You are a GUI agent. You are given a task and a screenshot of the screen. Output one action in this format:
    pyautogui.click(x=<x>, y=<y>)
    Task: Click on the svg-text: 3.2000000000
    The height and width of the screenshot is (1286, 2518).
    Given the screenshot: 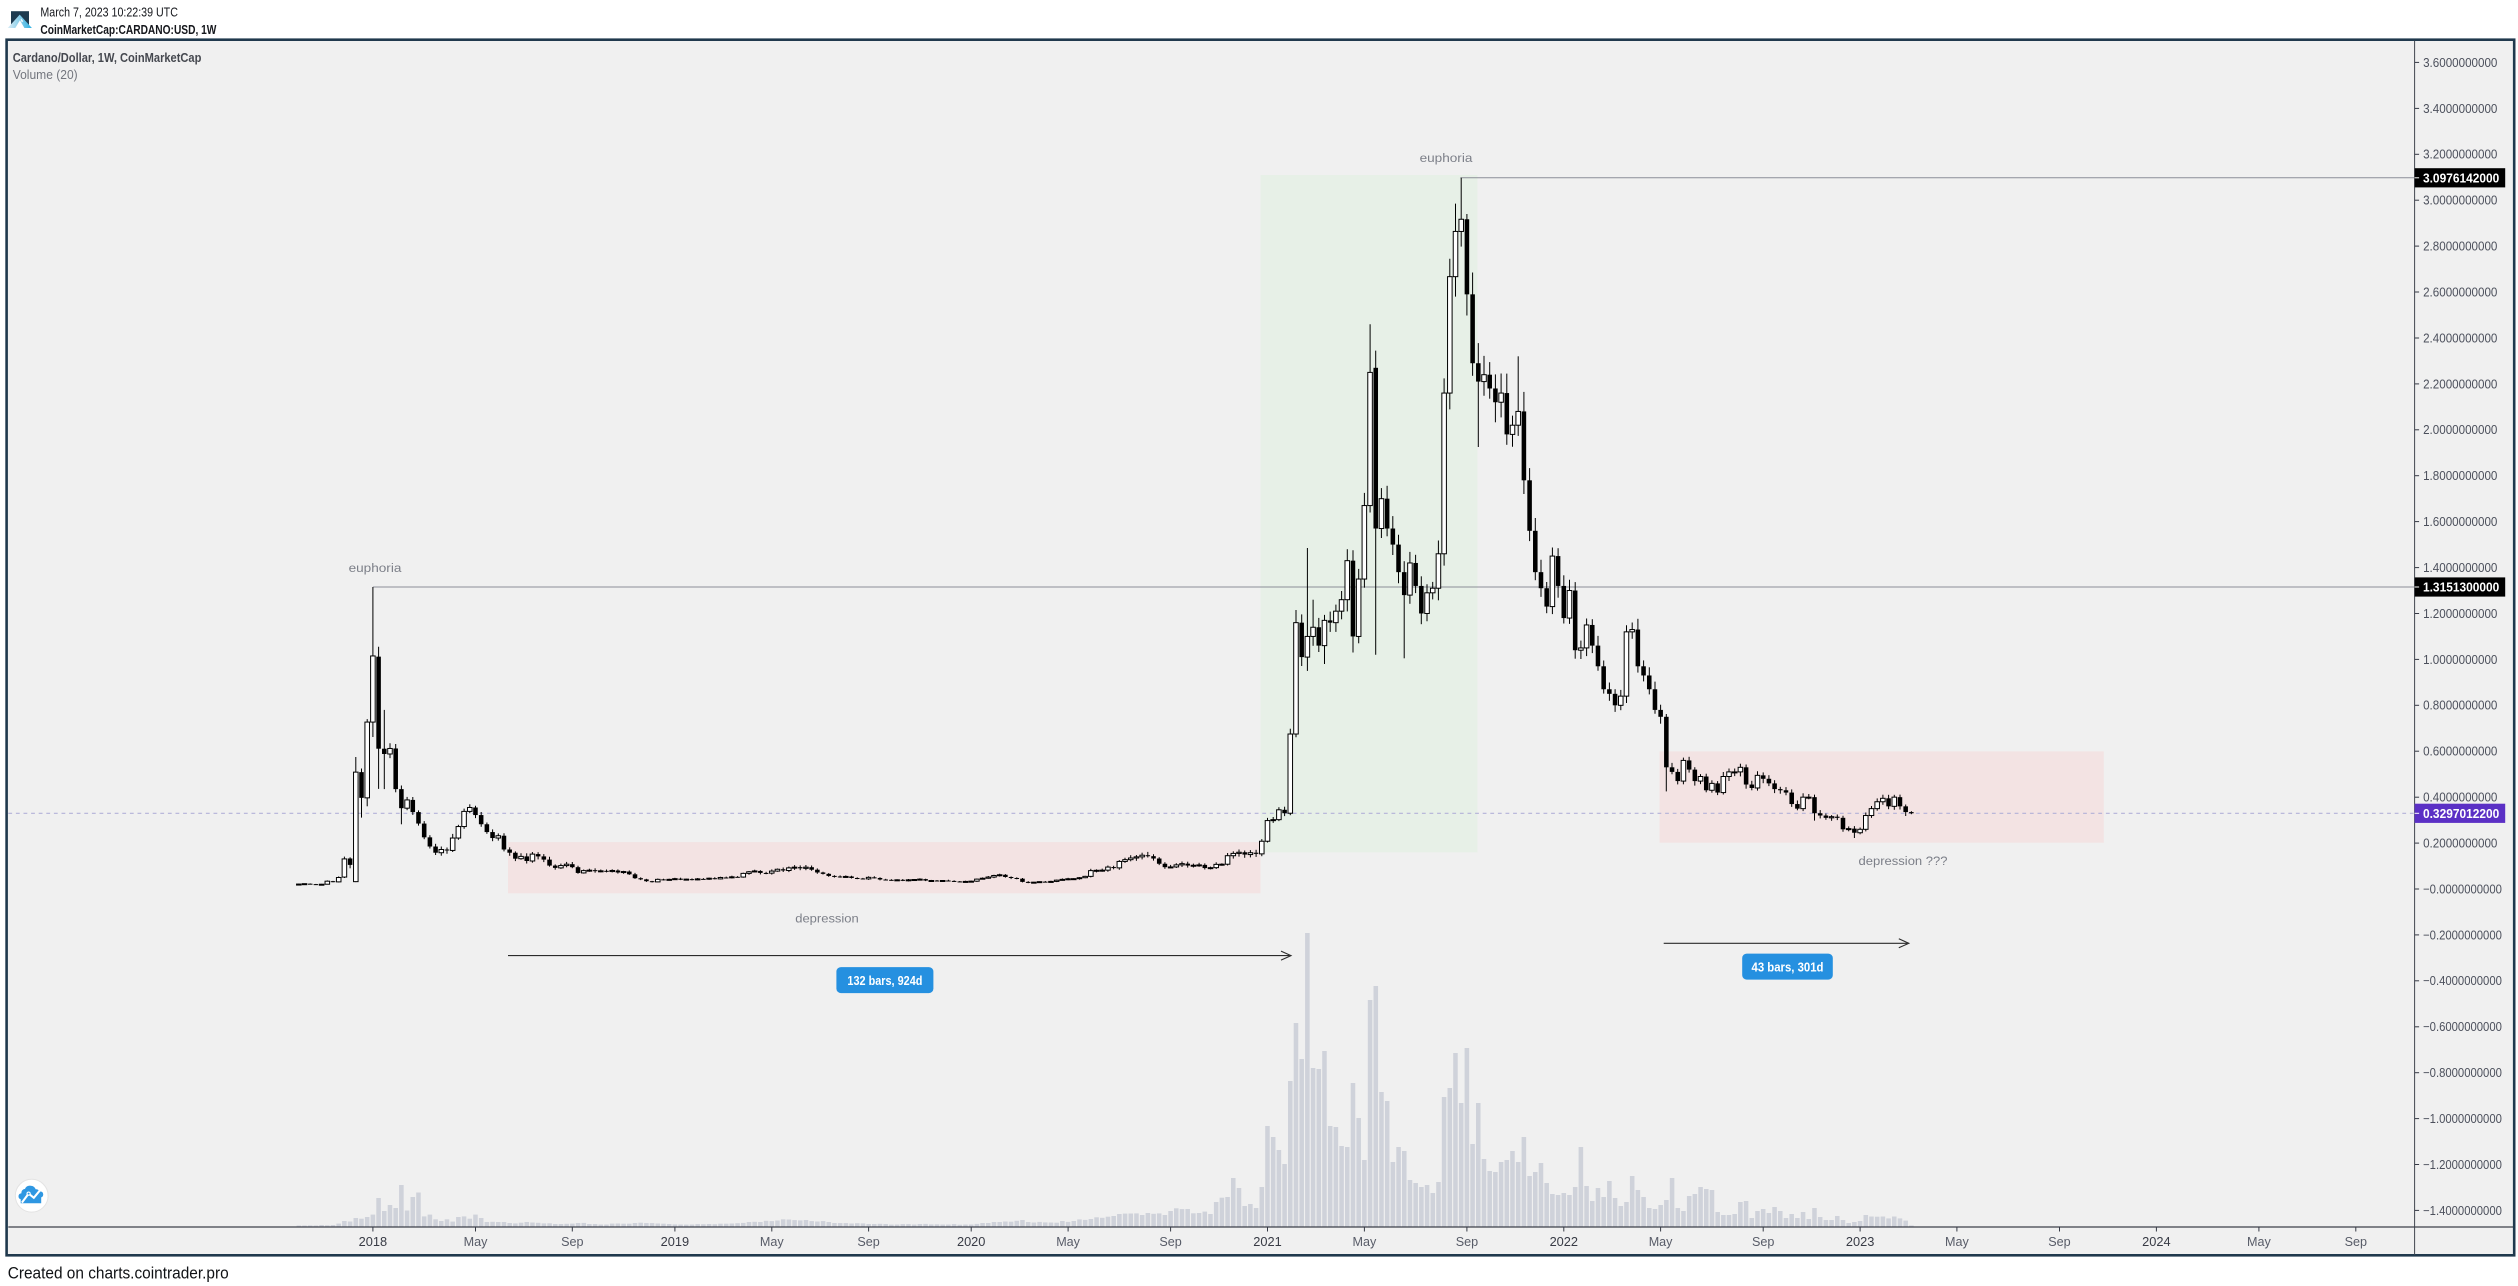 What is the action you would take?
    pyautogui.click(x=2460, y=154)
    